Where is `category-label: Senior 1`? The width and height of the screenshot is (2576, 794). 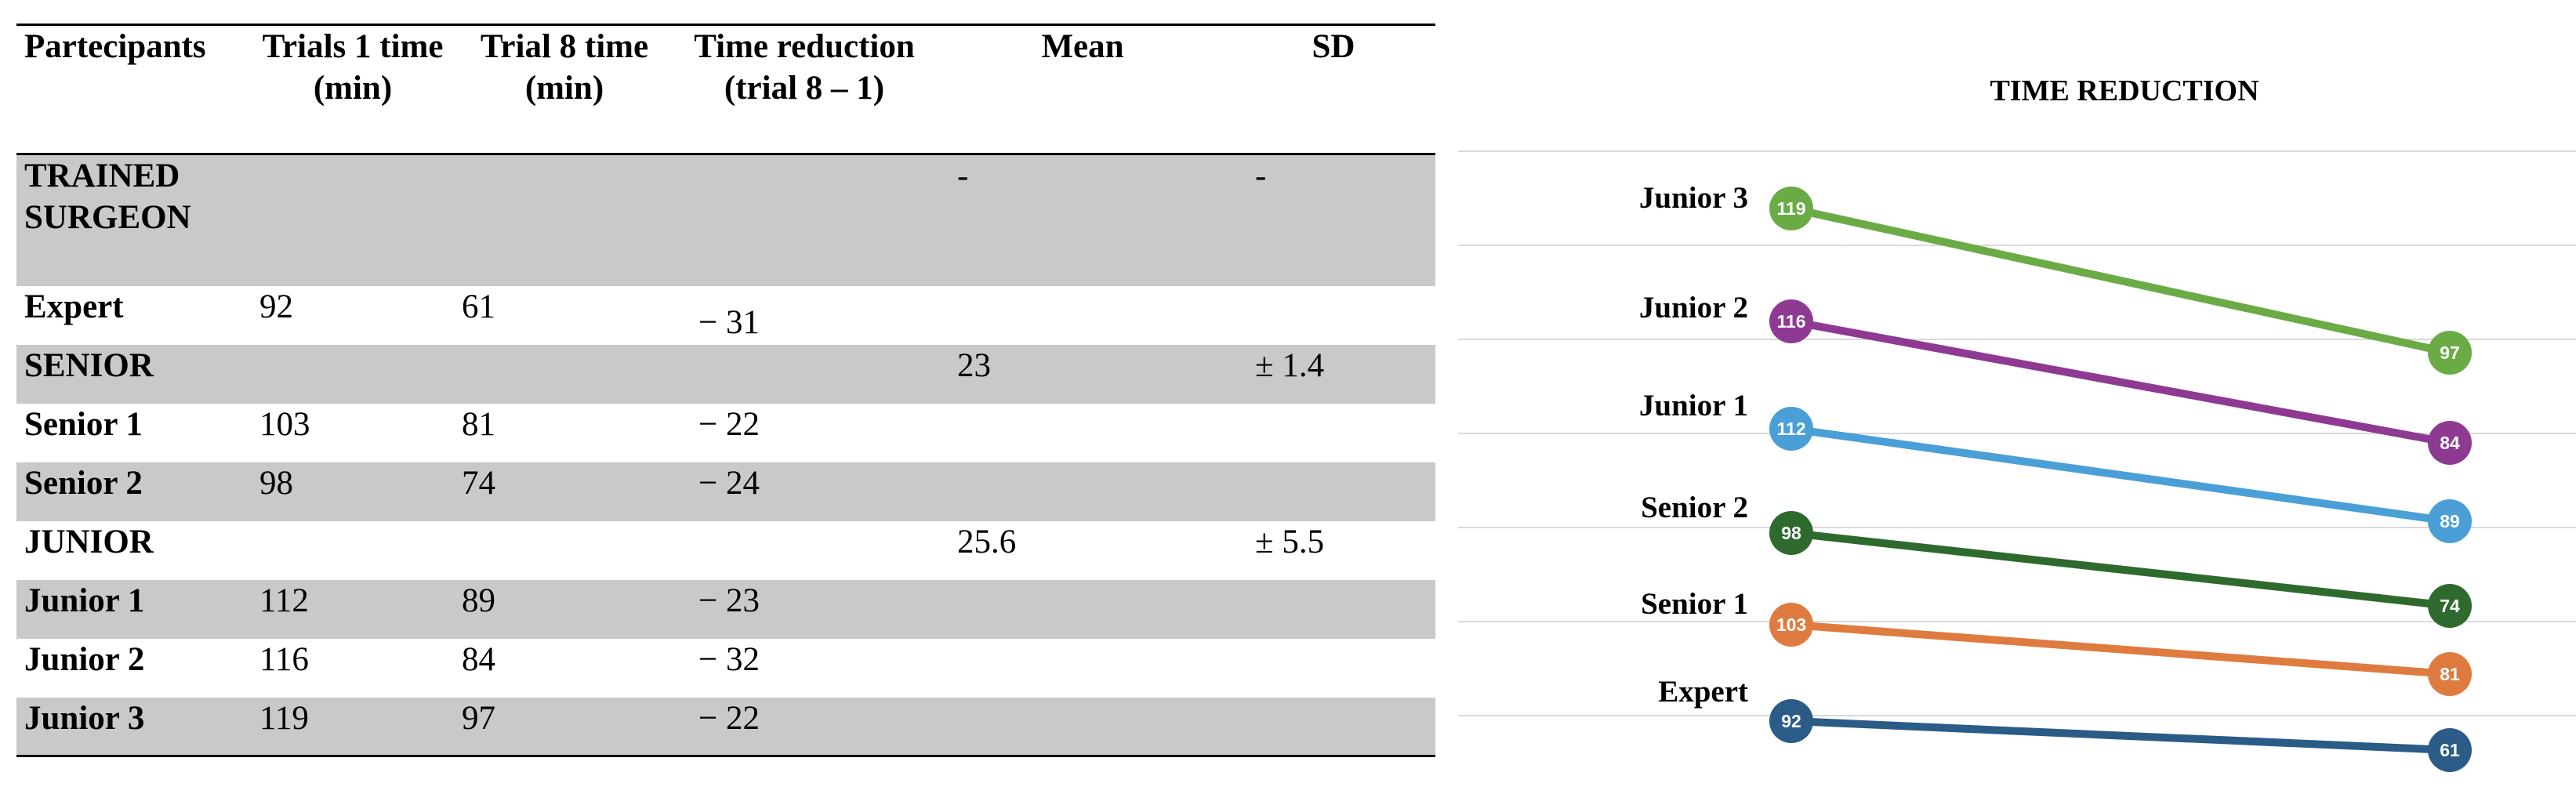
category-label: Senior 1 is located at coordinates (1694, 604).